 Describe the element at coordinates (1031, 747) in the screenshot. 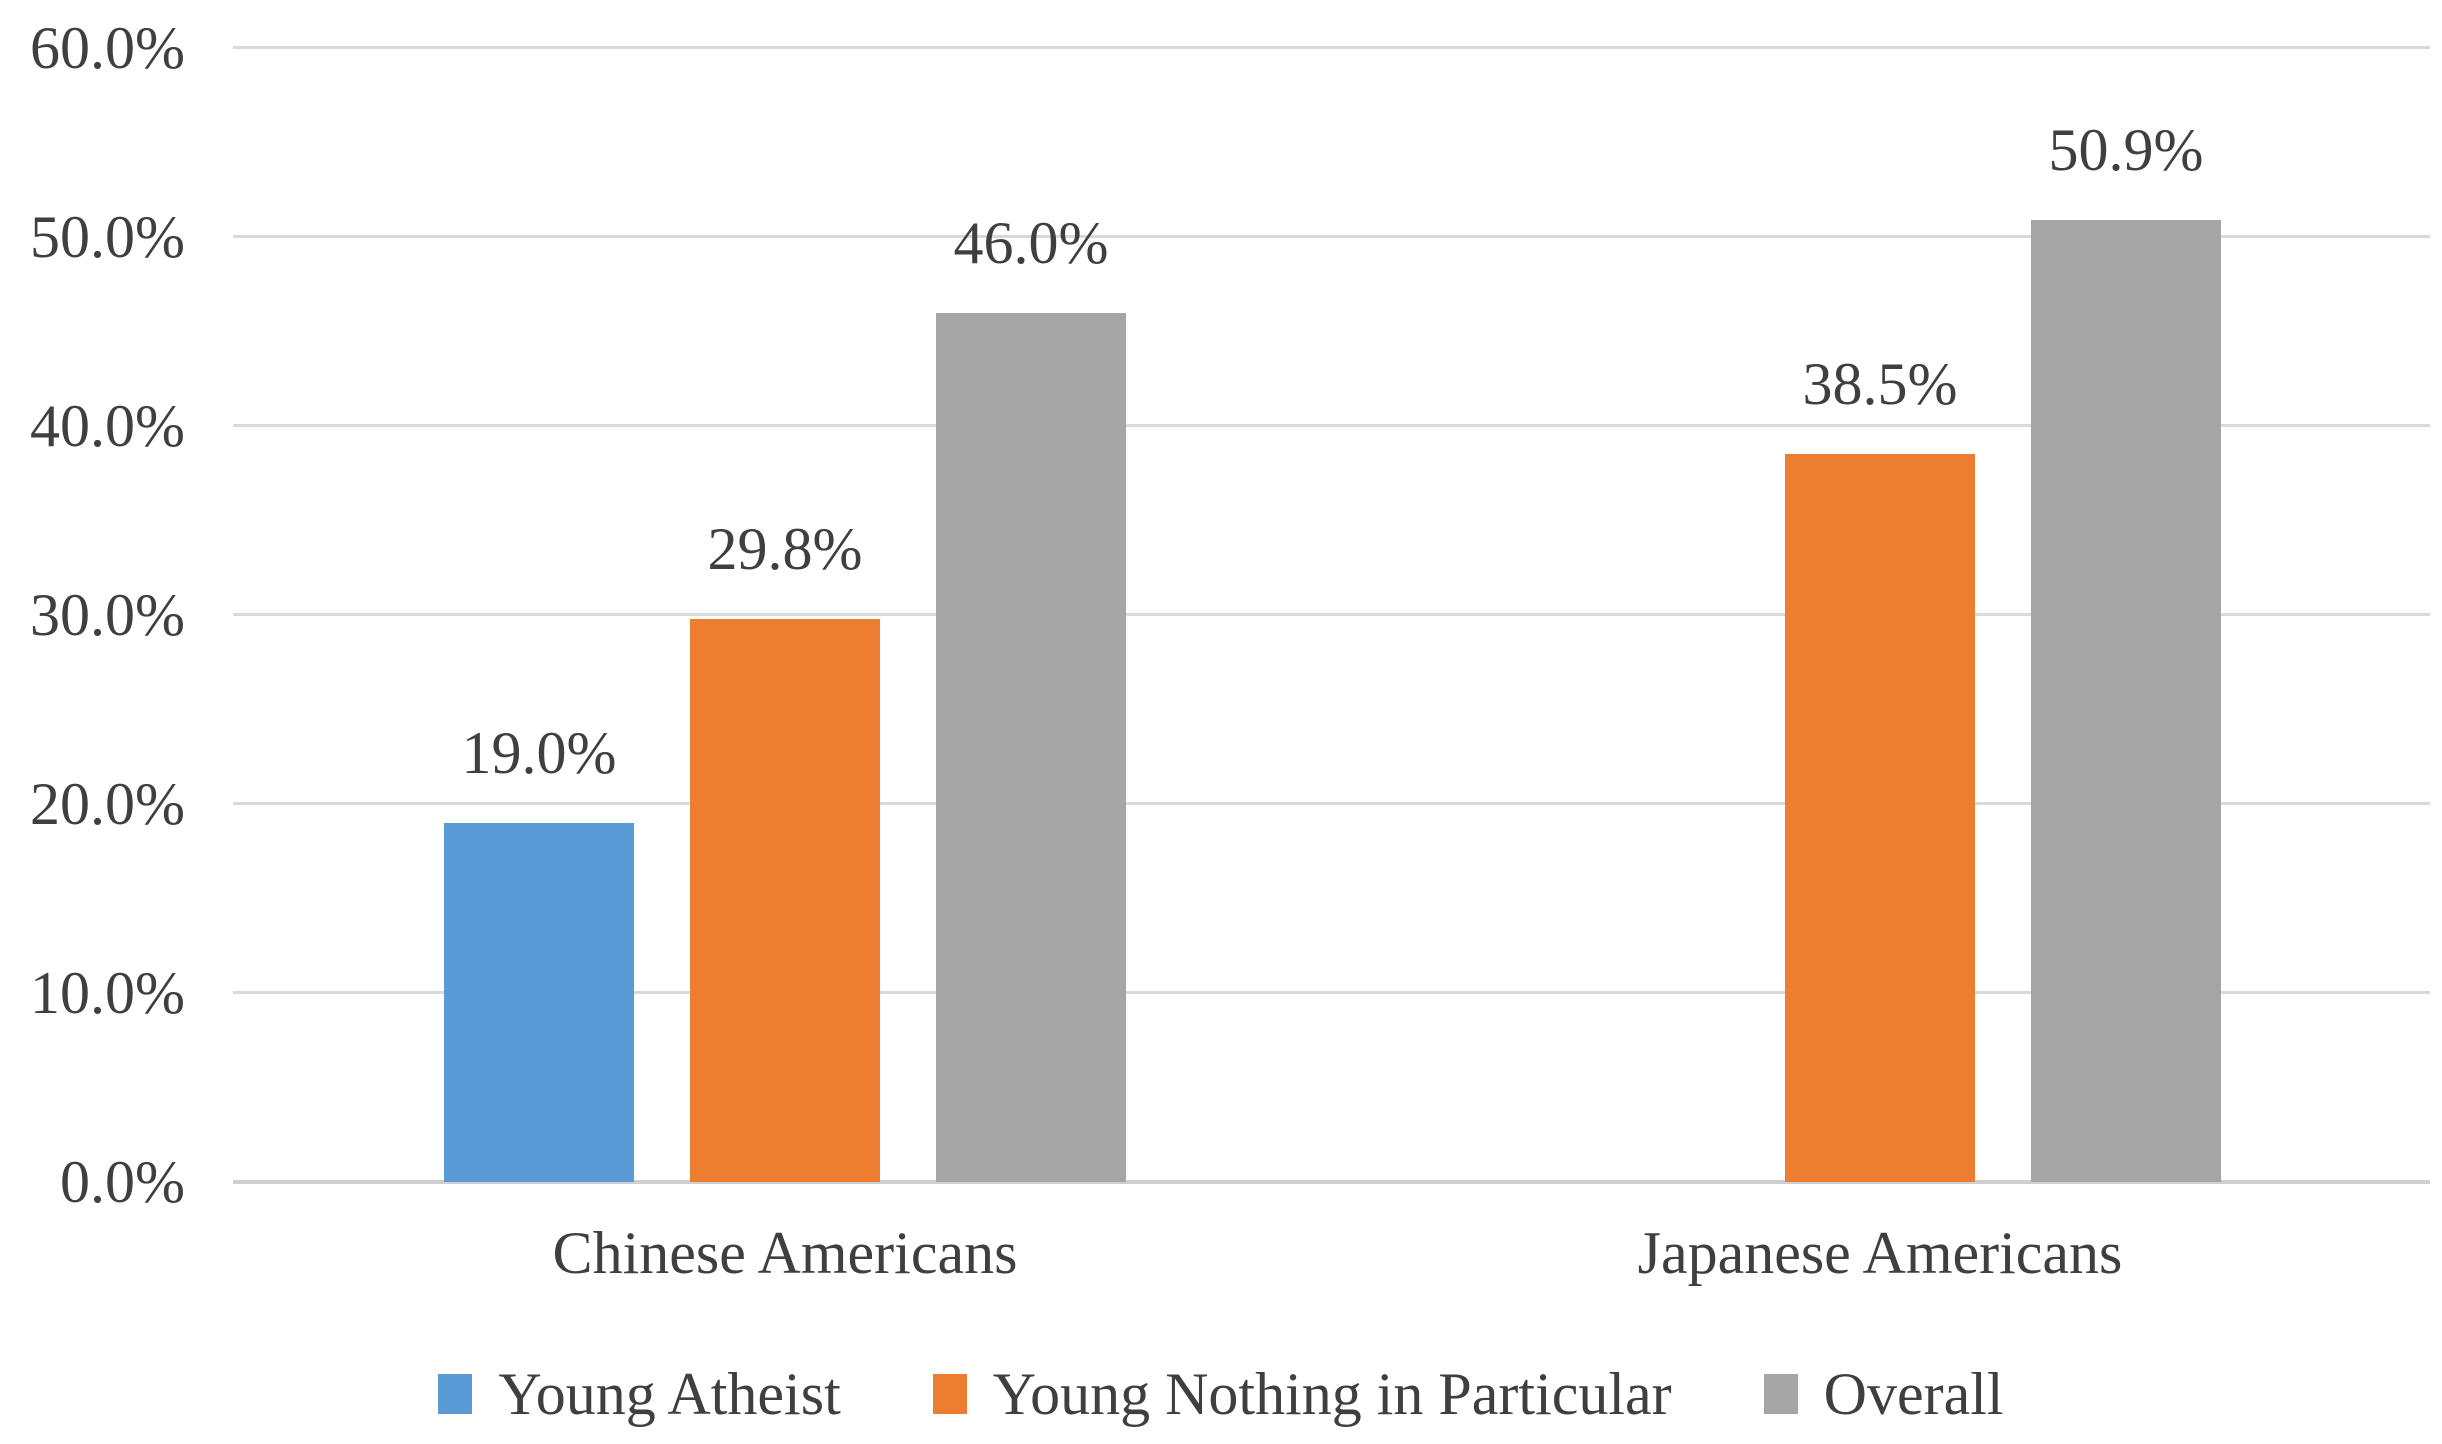

I see `bar-overall-chinese-americans` at that location.